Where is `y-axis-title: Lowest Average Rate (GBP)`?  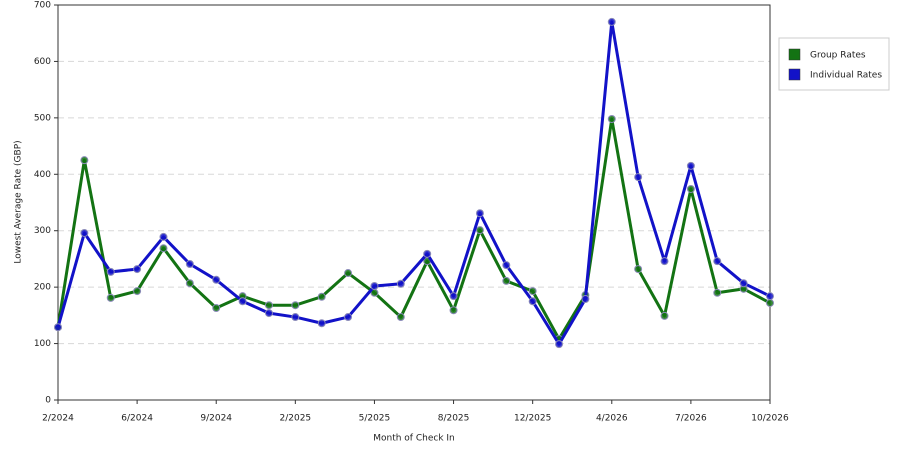
y-axis-title: Lowest Average Rate (GBP) is located at coordinates (19, 201).